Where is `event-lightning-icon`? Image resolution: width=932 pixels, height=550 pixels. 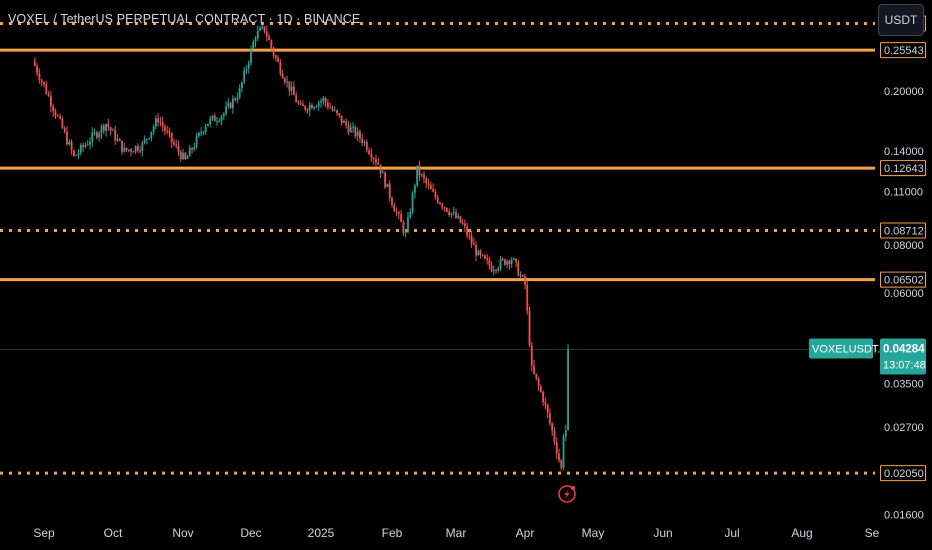
event-lightning-icon is located at coordinates (567, 494).